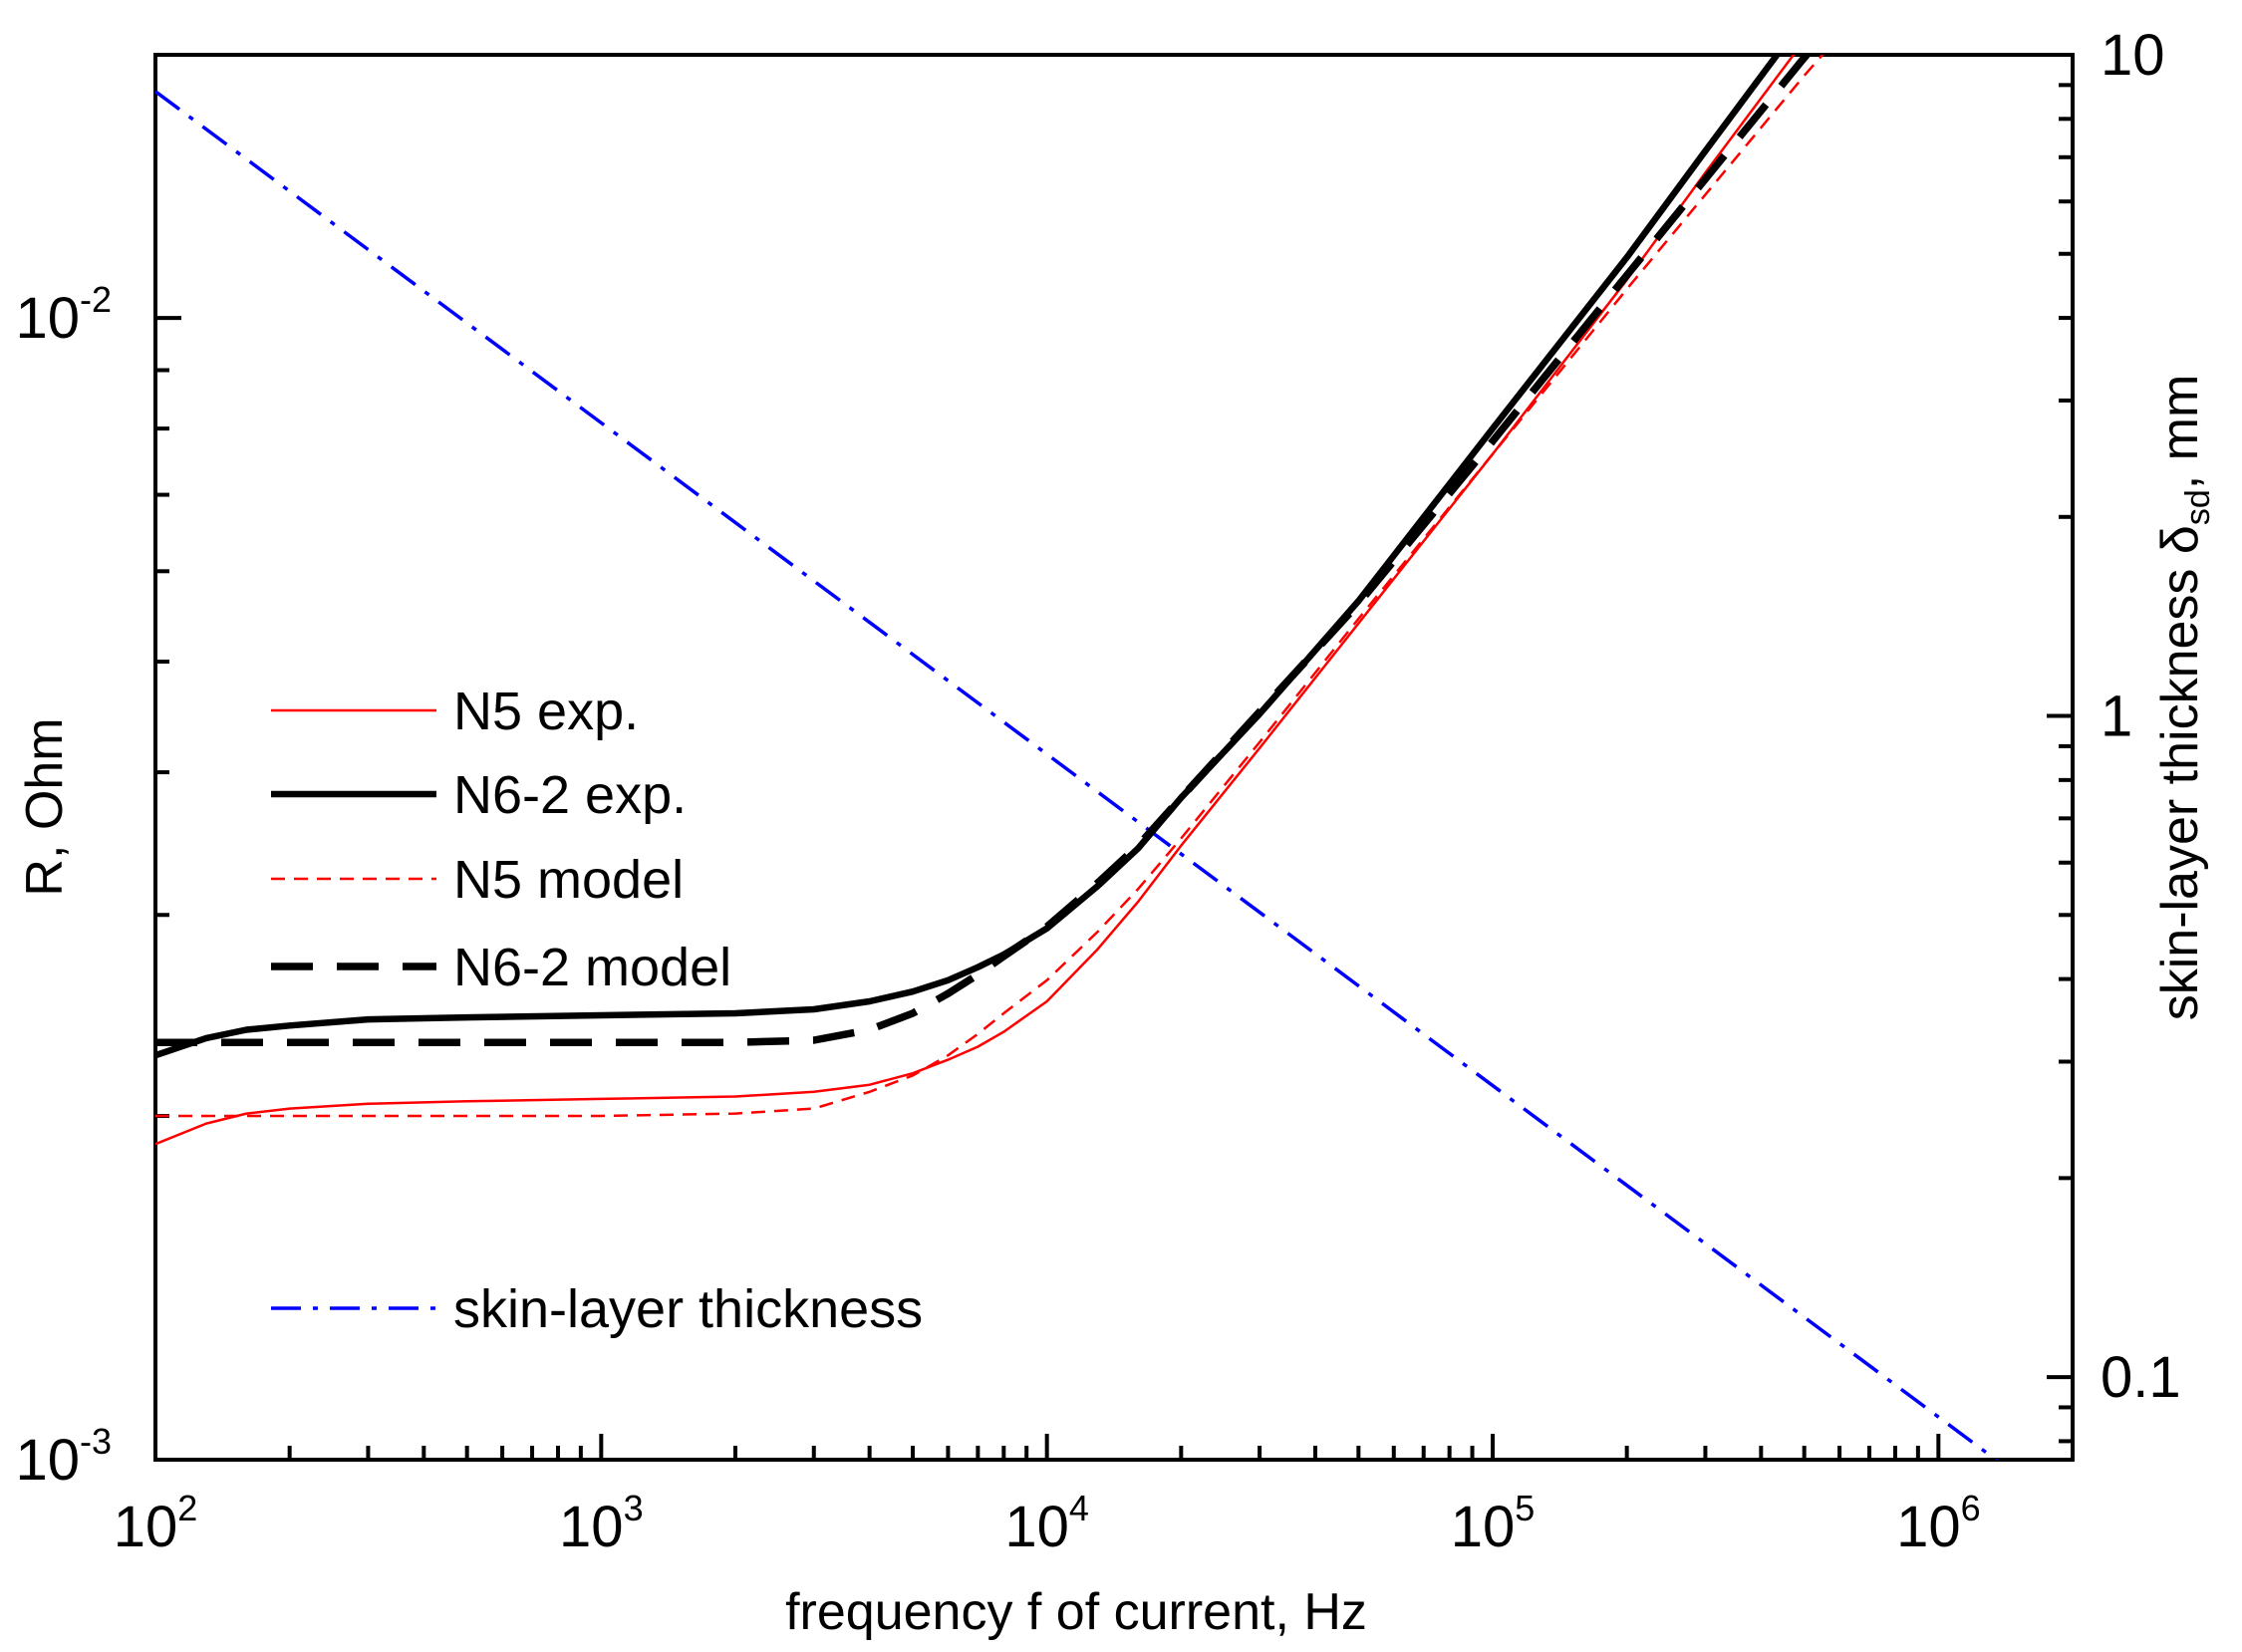  I want to click on x-tick-exp: 2, so click(187, 1508).